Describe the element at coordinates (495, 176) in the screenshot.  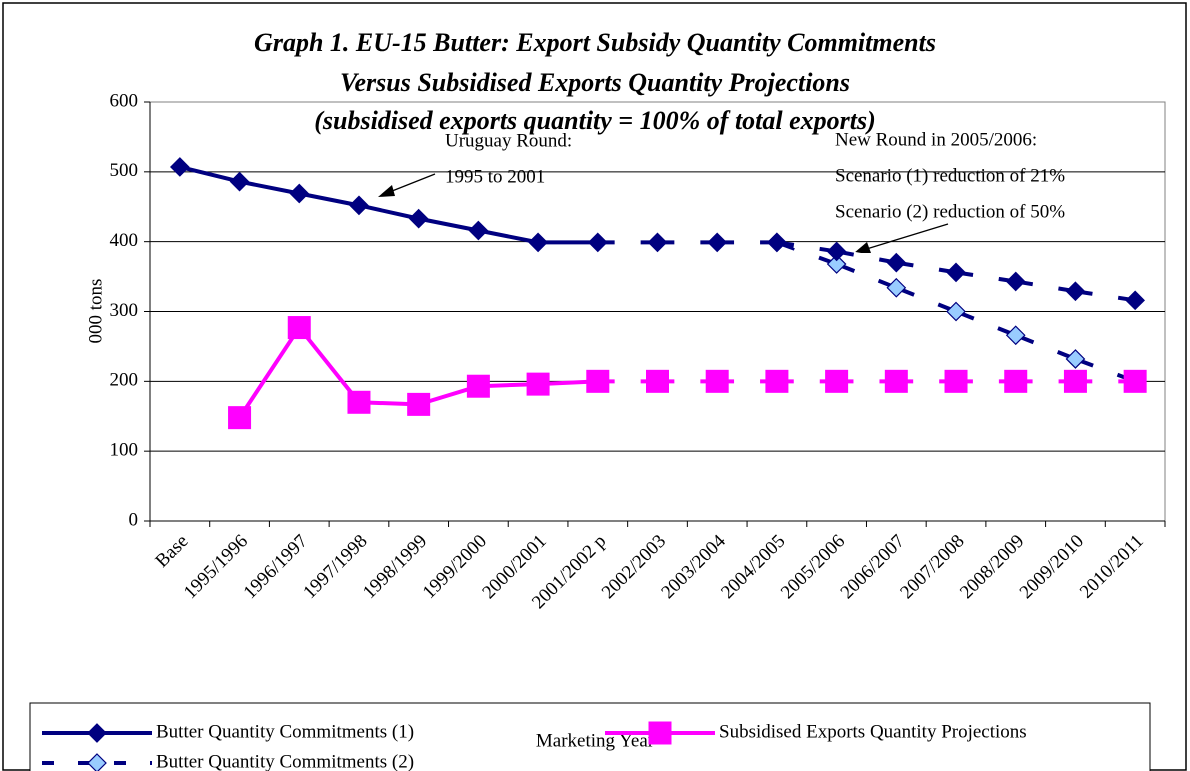
I see `annotation: 1995 to 2001` at that location.